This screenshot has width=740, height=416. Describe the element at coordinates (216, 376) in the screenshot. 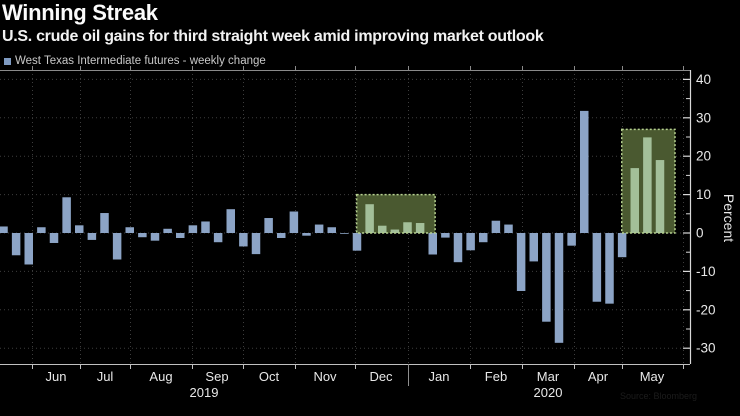

I see `x-axis-month-label: Sep` at that location.